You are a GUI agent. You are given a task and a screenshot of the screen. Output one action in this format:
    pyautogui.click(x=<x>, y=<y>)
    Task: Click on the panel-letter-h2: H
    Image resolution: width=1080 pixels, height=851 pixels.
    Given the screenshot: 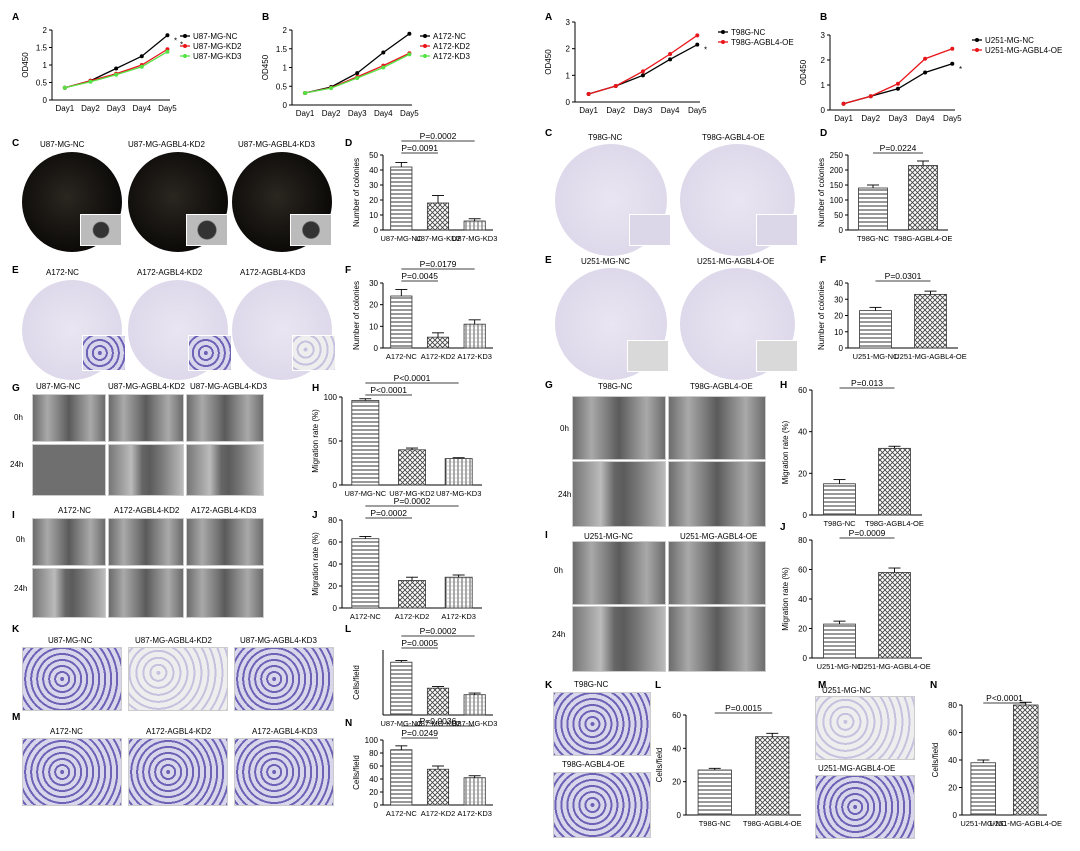 What is the action you would take?
    pyautogui.click(x=784, y=385)
    